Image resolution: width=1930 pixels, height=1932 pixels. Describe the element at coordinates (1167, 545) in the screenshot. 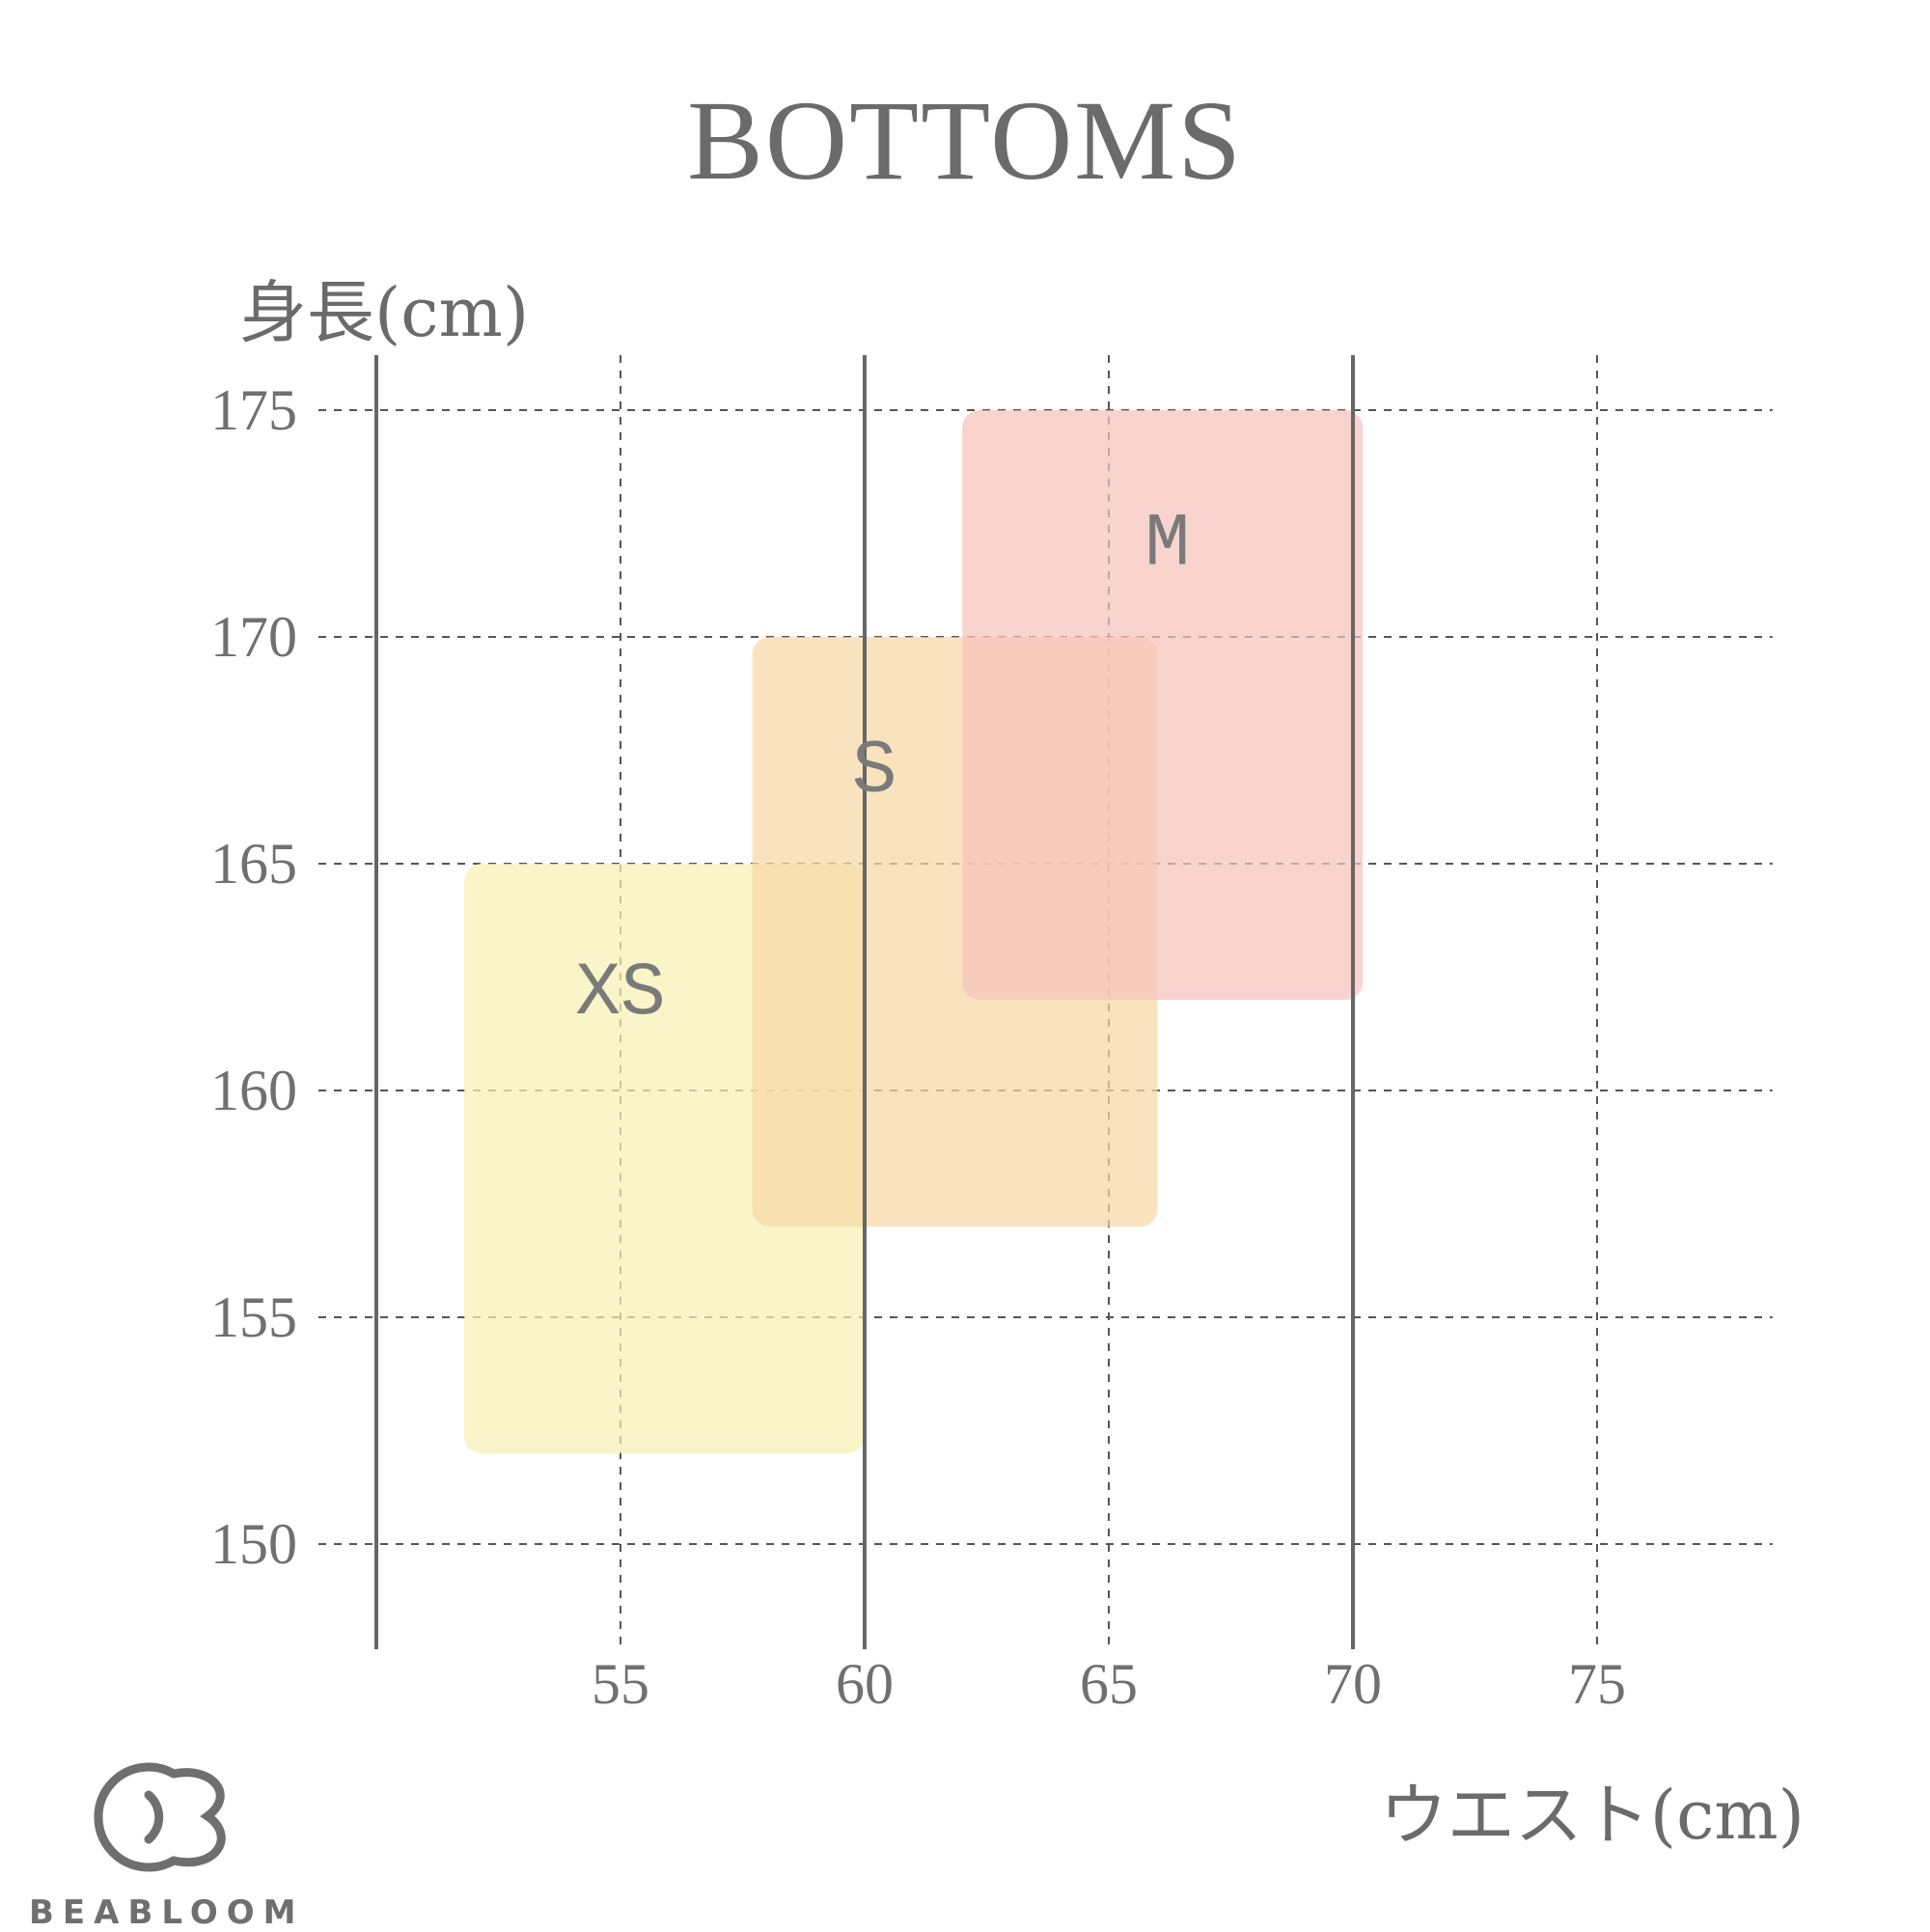

I see `size-label-m: M` at that location.